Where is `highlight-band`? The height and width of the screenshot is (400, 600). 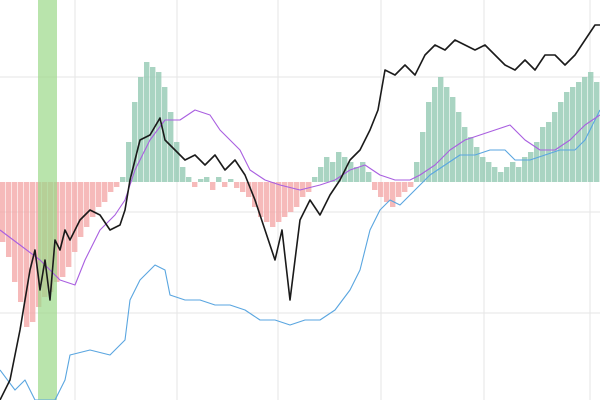
highlight-band is located at coordinates (47, 200).